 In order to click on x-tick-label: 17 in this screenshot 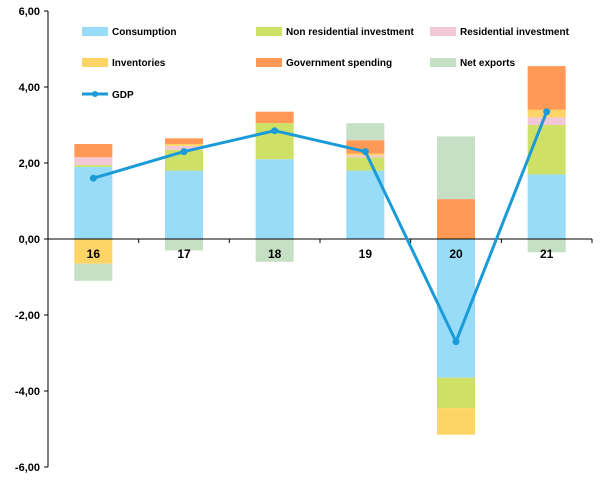, I will do `click(184, 254)`.